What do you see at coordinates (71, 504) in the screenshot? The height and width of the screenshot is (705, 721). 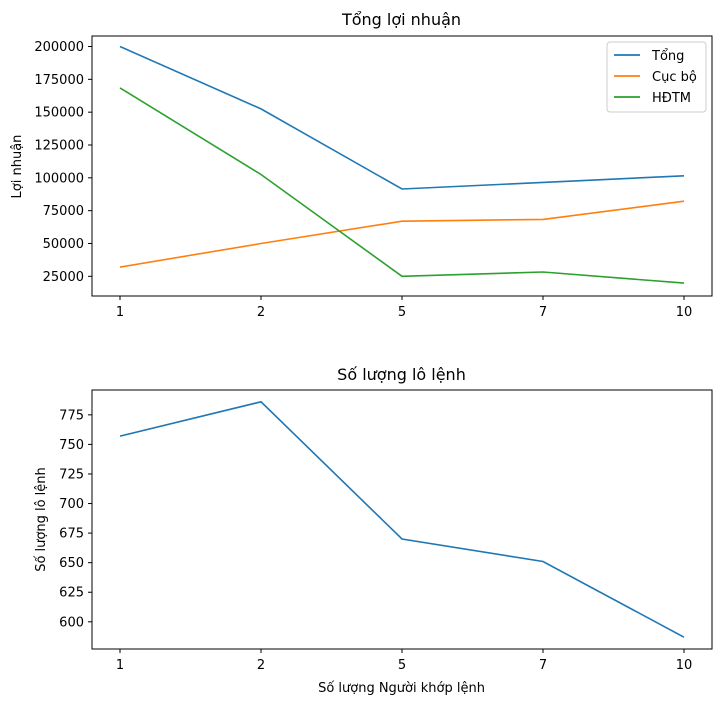 I see `order-lots-chart-y-tick-label: 700` at bounding box center [71, 504].